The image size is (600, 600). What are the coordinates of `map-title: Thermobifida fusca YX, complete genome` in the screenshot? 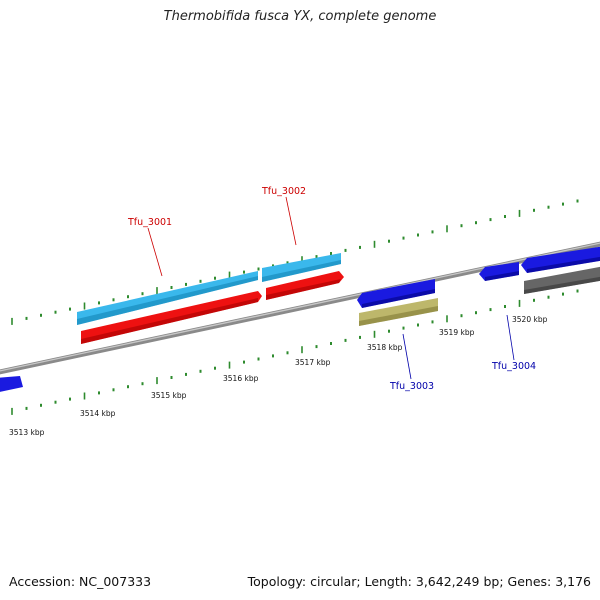 It's located at (300, 16).